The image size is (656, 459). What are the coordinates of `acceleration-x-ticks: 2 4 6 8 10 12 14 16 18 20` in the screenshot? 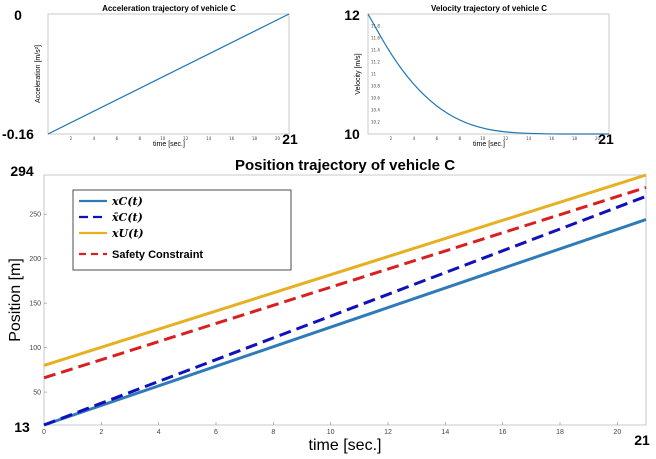 It's located at (175, 138).